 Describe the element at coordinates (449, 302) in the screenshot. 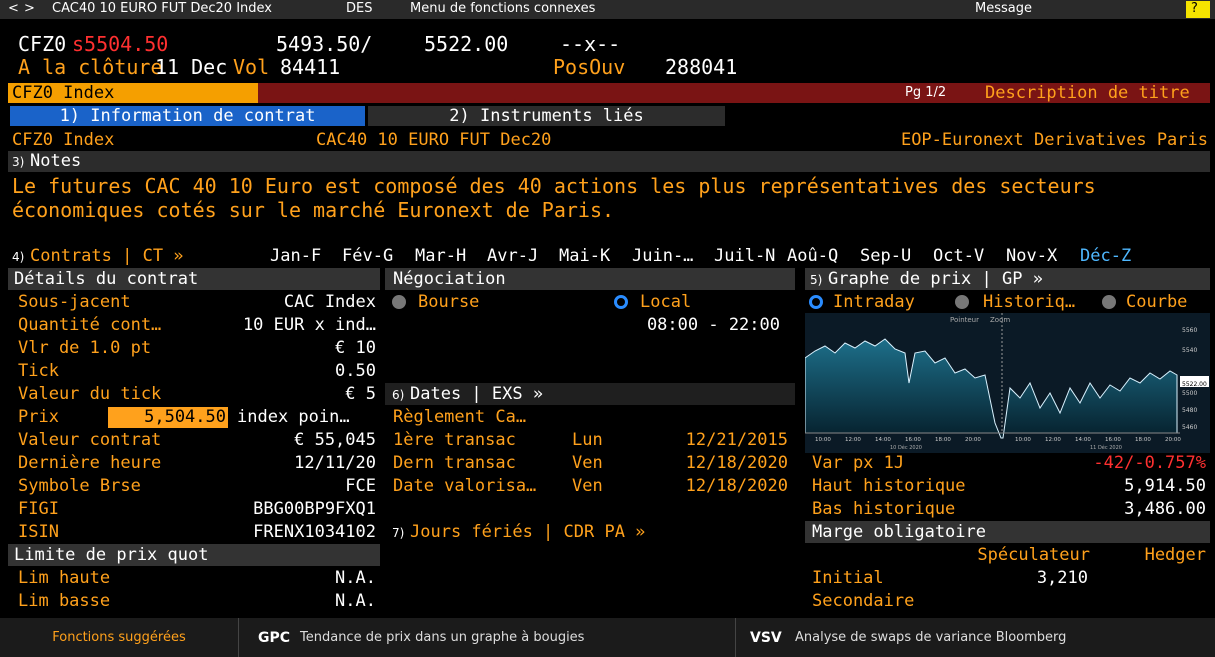

I see `label: Bourse` at that location.